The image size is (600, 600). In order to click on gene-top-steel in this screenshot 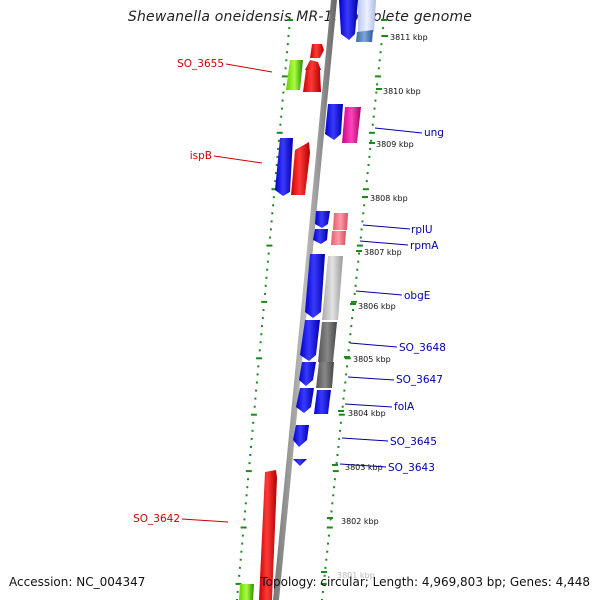, I will do `click(364, 36)`.